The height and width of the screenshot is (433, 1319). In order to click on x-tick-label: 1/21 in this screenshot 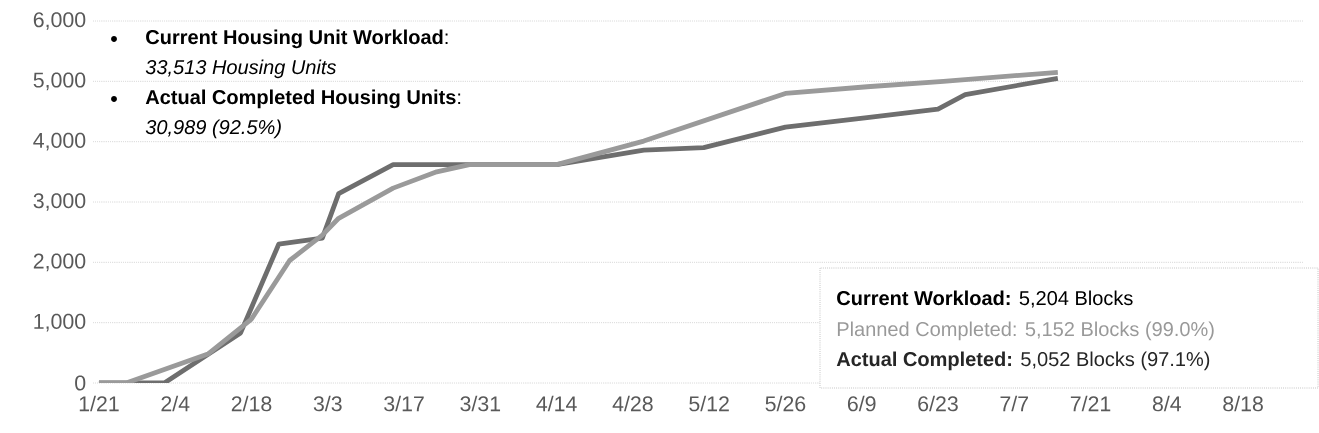, I will do `click(99, 403)`.